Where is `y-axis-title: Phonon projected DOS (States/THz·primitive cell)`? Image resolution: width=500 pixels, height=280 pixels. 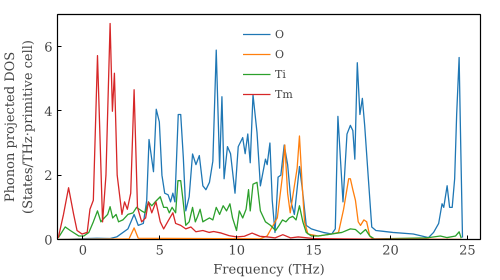 y-axis-title: Phonon projected DOS (States/THz·primitive cell) is located at coordinates (19, 127).